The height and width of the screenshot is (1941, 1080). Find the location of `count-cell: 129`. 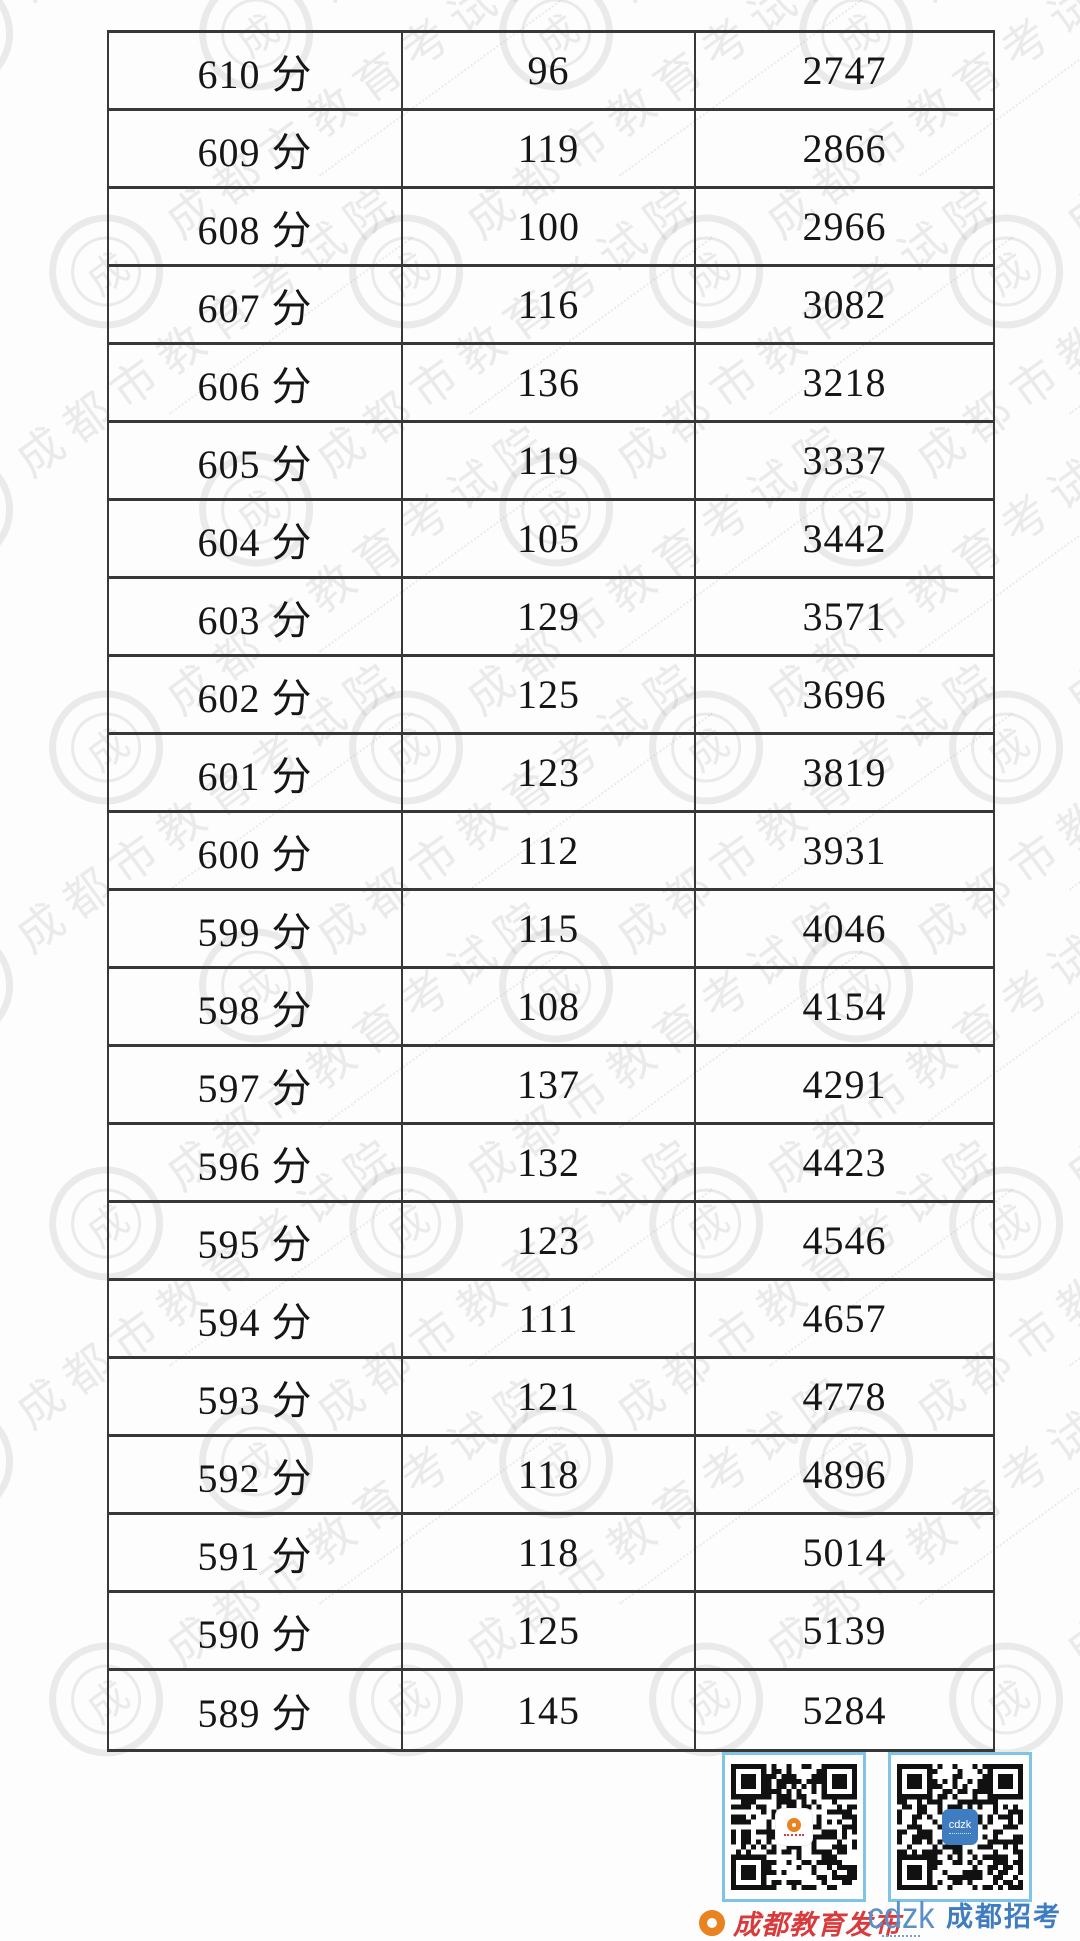

count-cell: 129 is located at coordinates (549, 618).